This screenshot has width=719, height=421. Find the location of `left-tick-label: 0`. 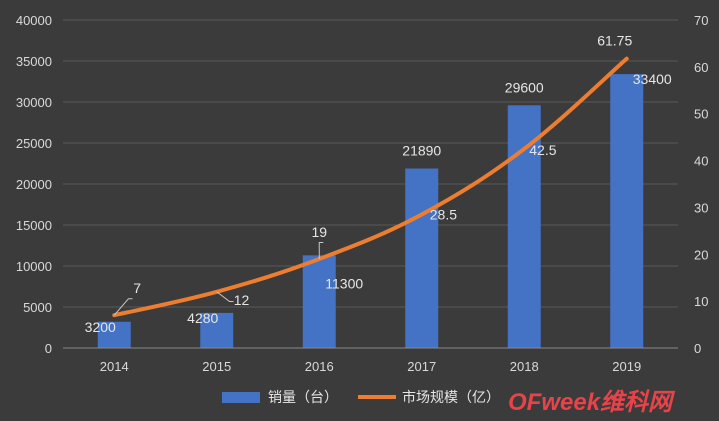

left-tick-label: 0 is located at coordinates (48, 348).